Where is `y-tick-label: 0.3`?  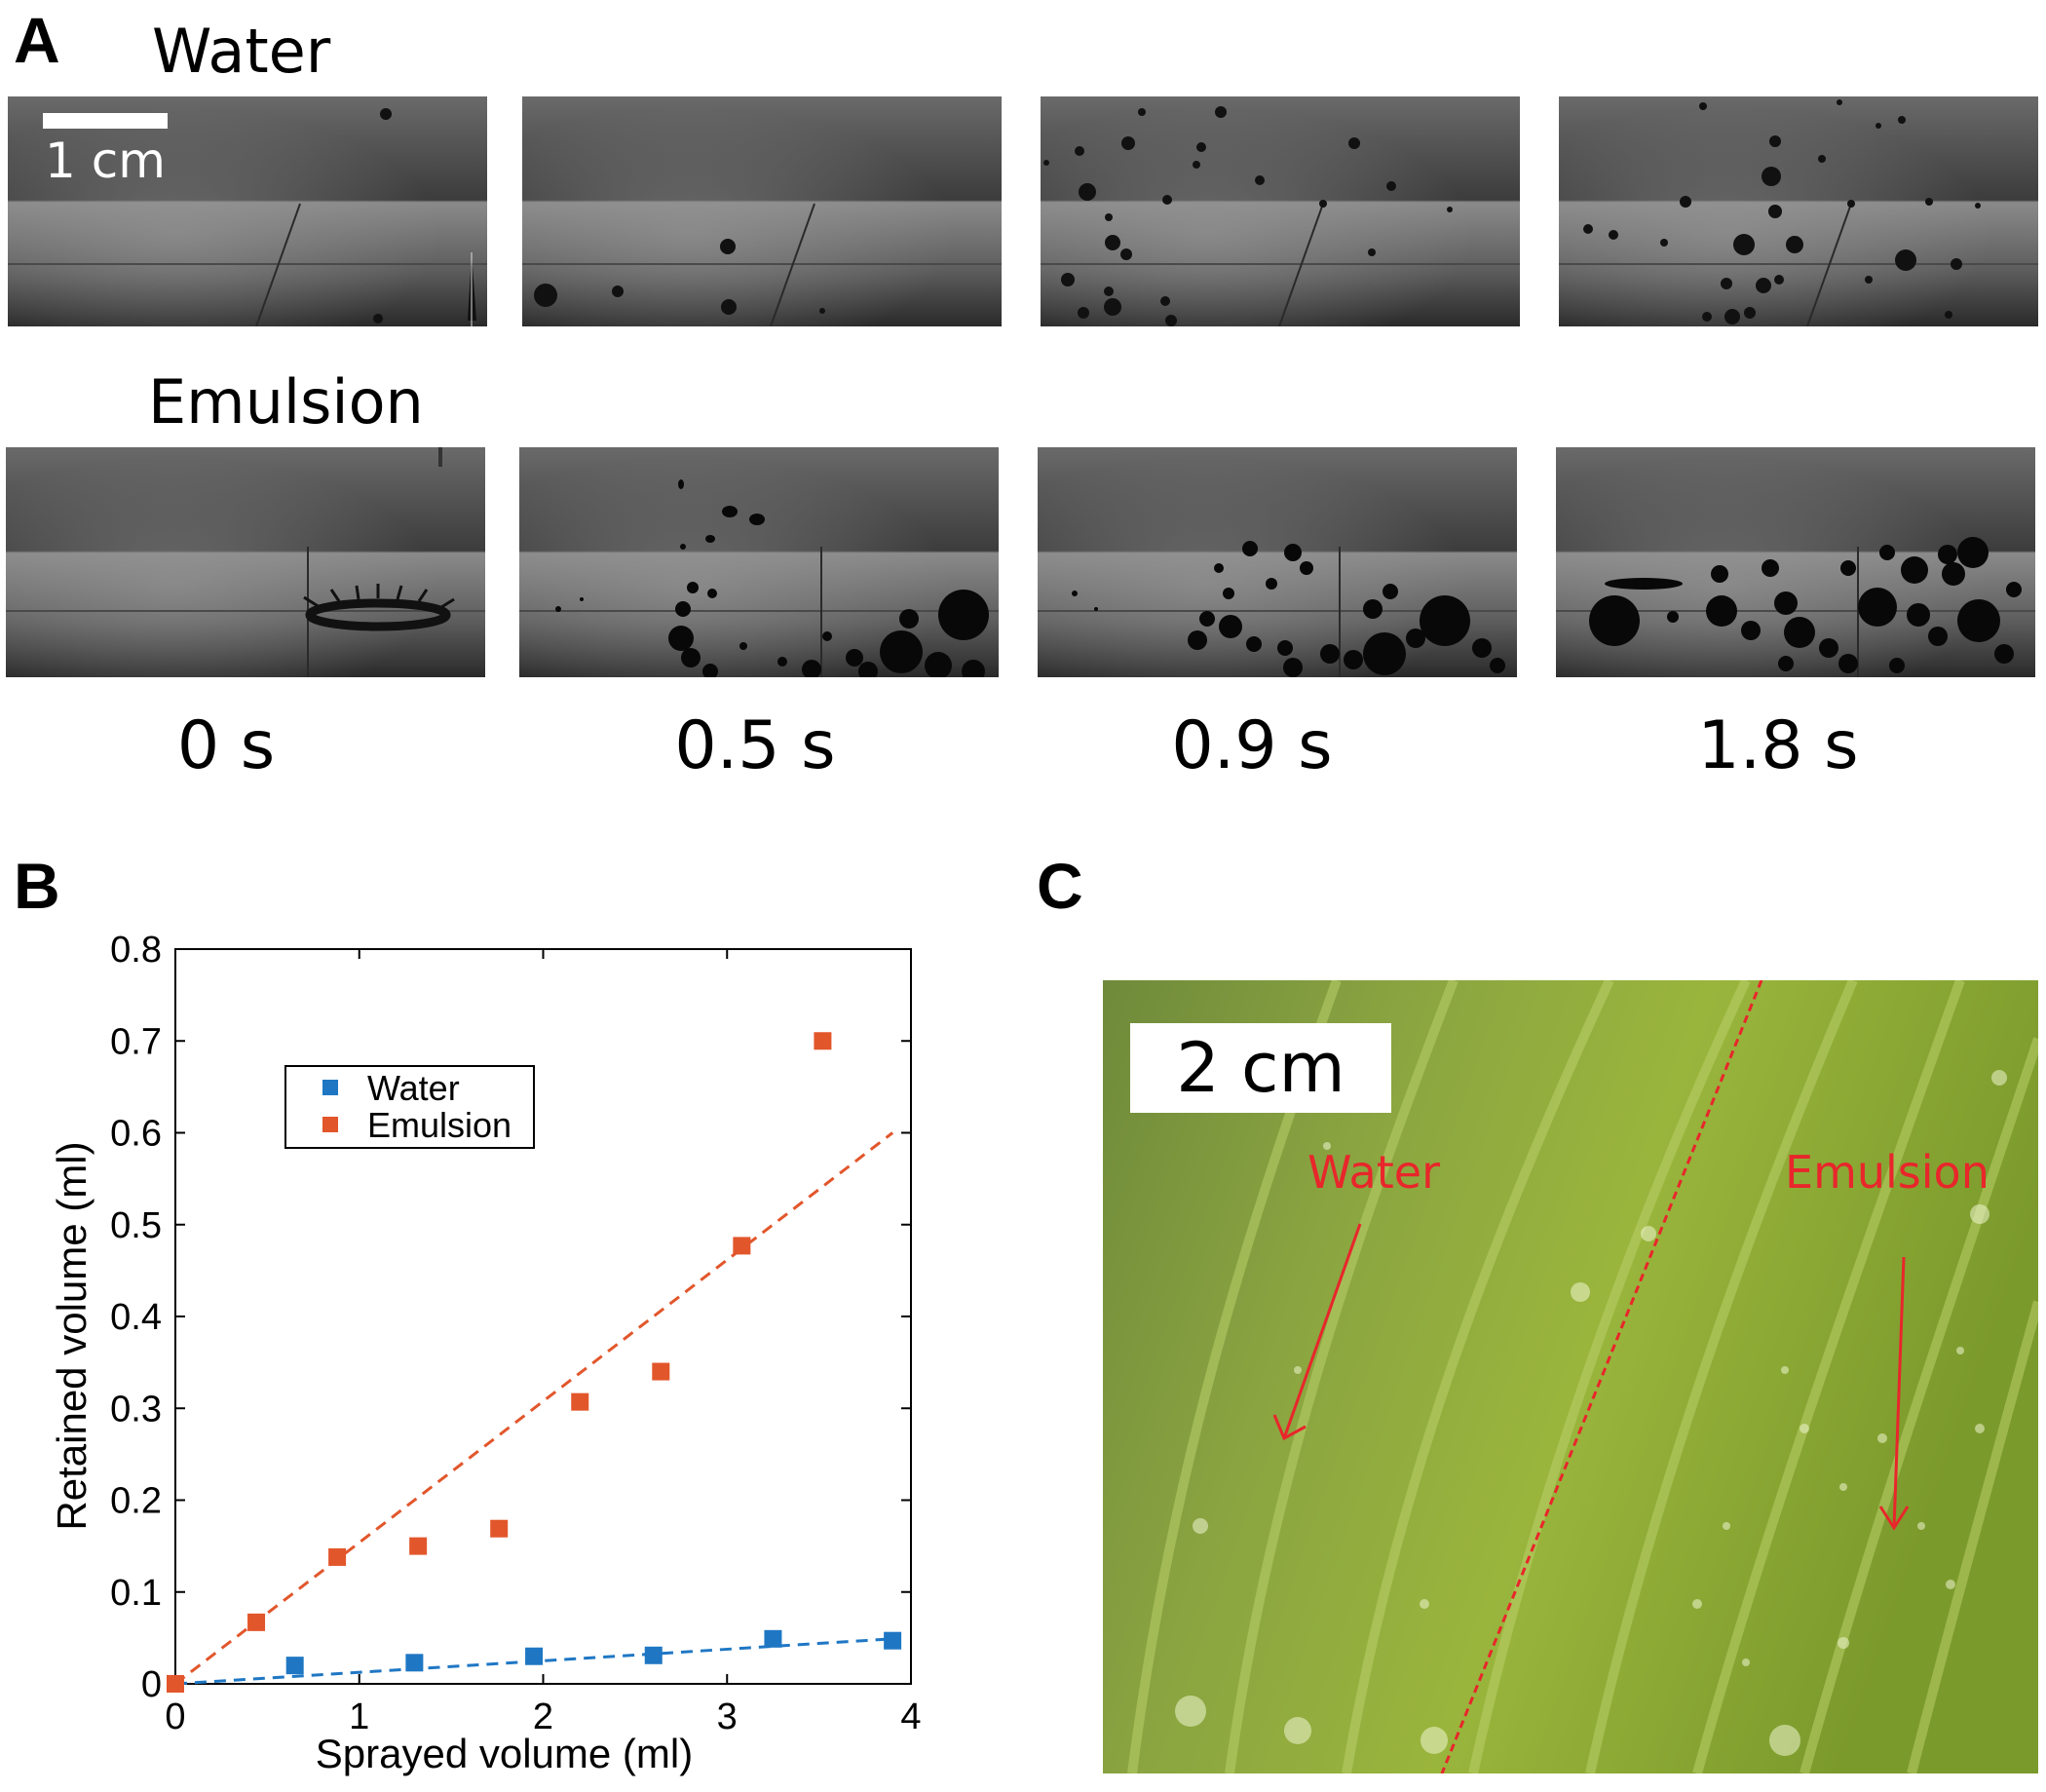
y-tick-label: 0.3 is located at coordinates (136, 1410).